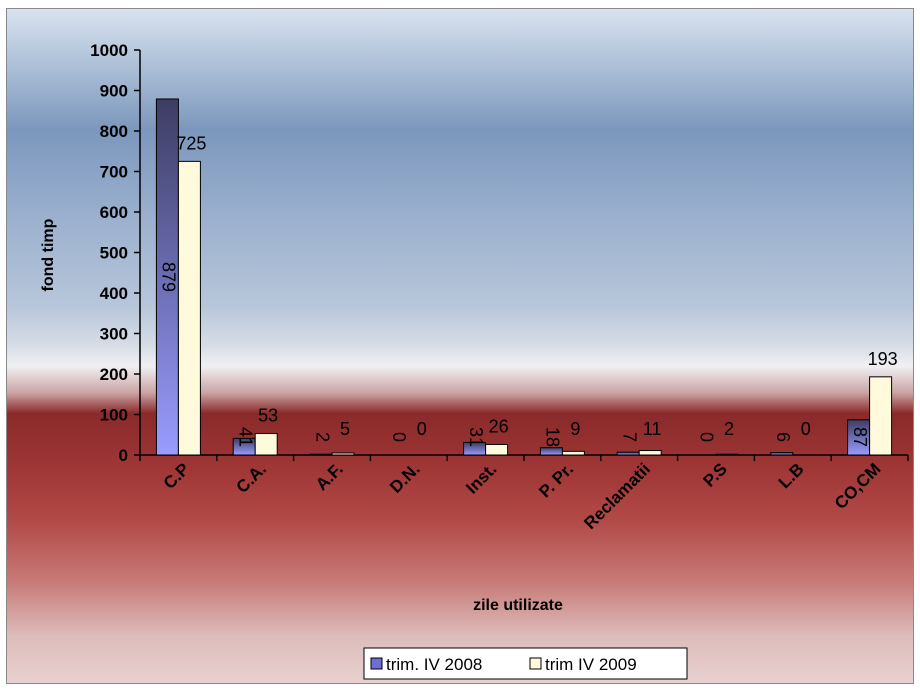 The image size is (920, 690). What do you see at coordinates (345, 429) in the screenshot?
I see `data-label-2009: 5` at bounding box center [345, 429].